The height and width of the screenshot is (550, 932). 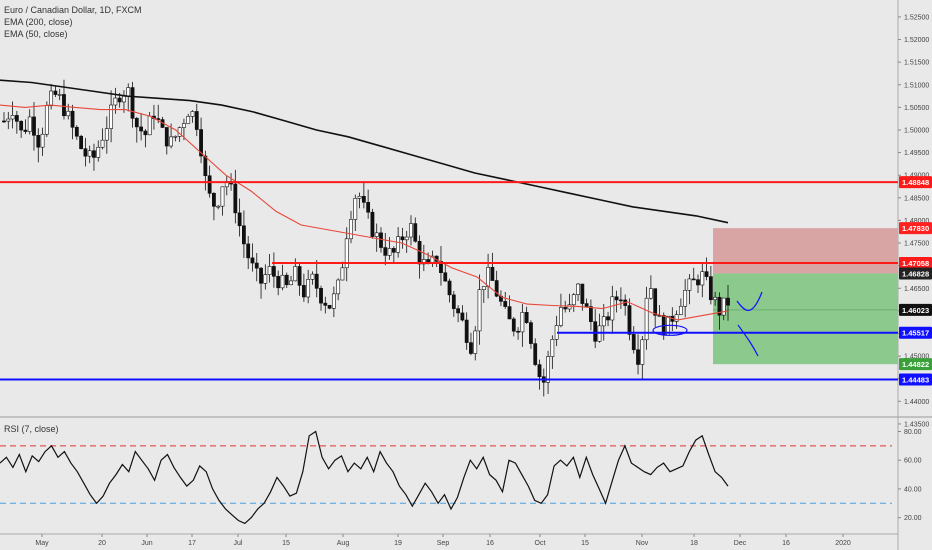 I want to click on rsi-tick-label: 20.00, so click(x=913, y=518).